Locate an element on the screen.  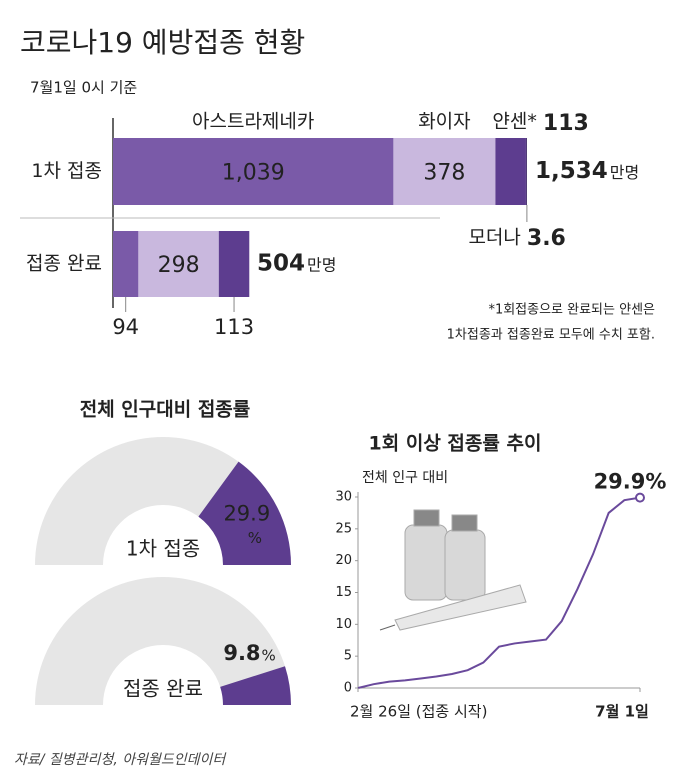
y-tick-label: 5 is located at coordinates (348, 656).